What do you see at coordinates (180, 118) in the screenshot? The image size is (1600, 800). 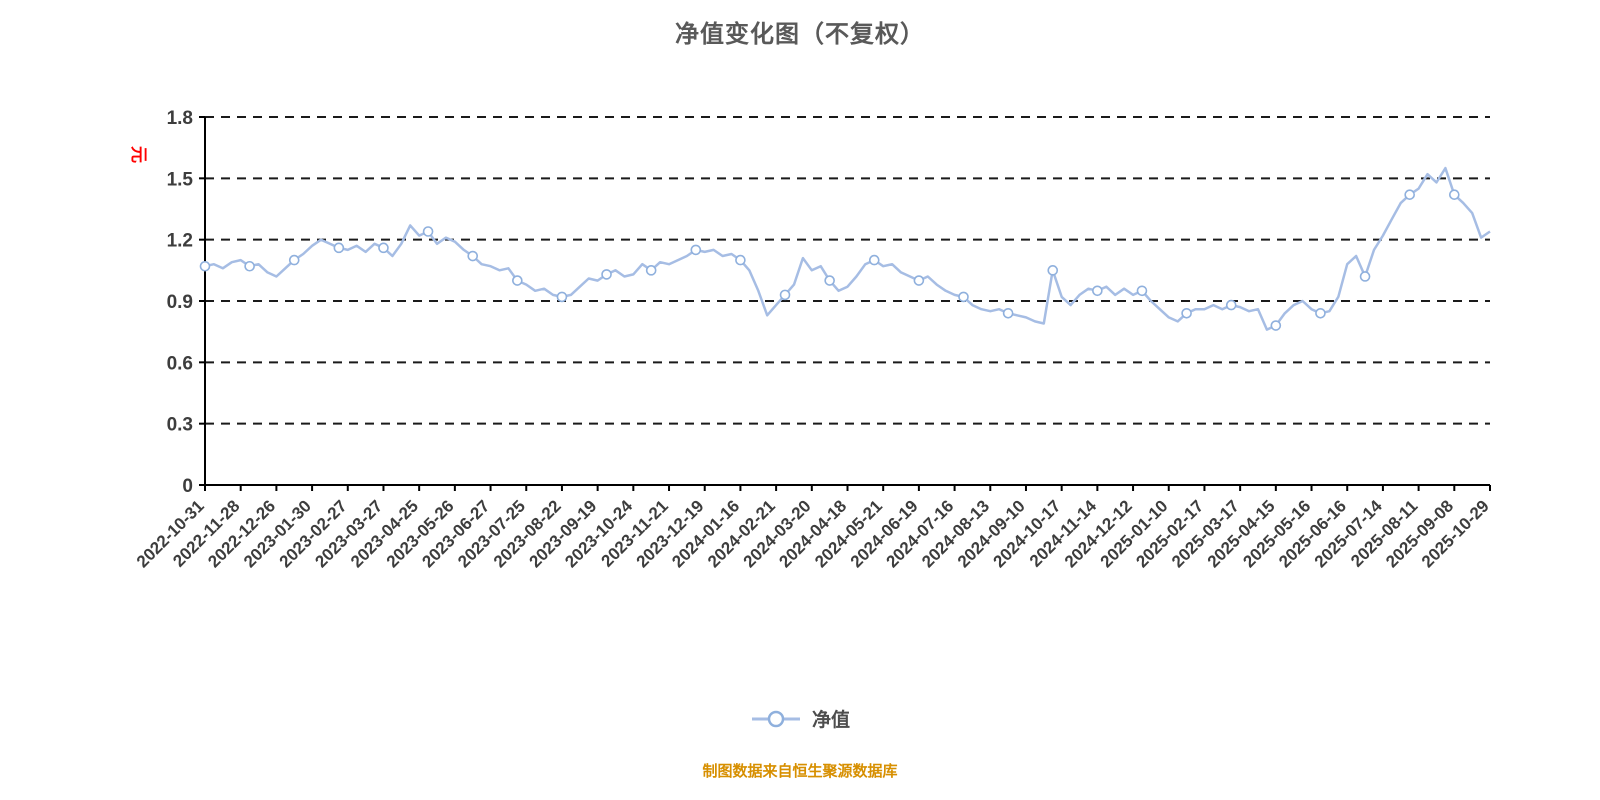 I see `svg-text: 1.8` at bounding box center [180, 118].